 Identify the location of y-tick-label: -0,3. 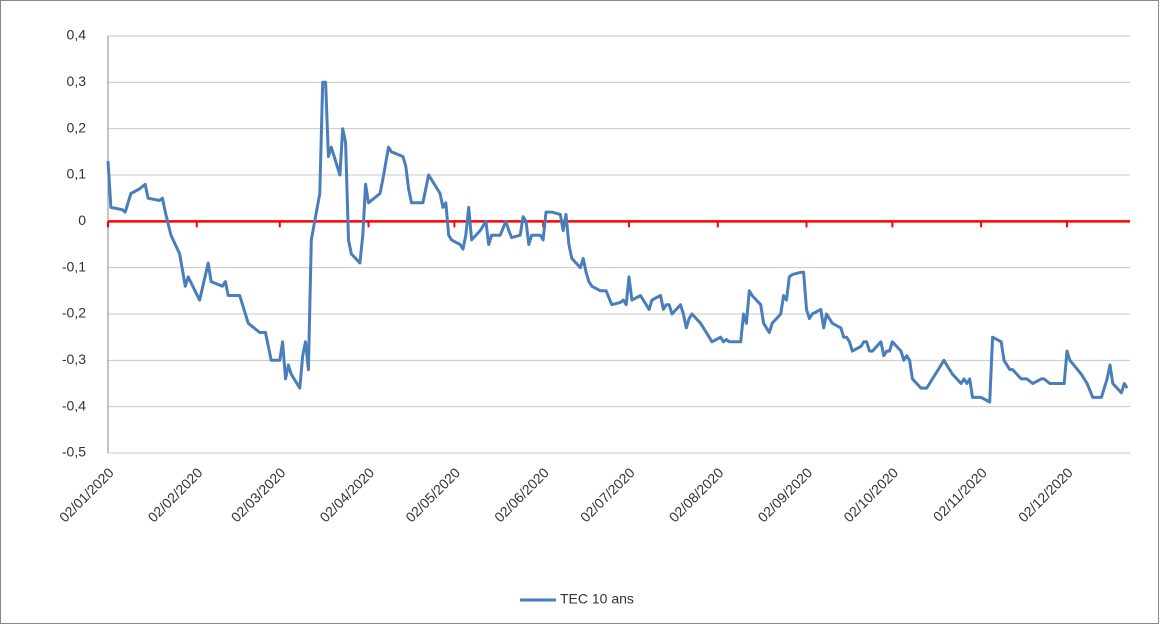
(74, 359).